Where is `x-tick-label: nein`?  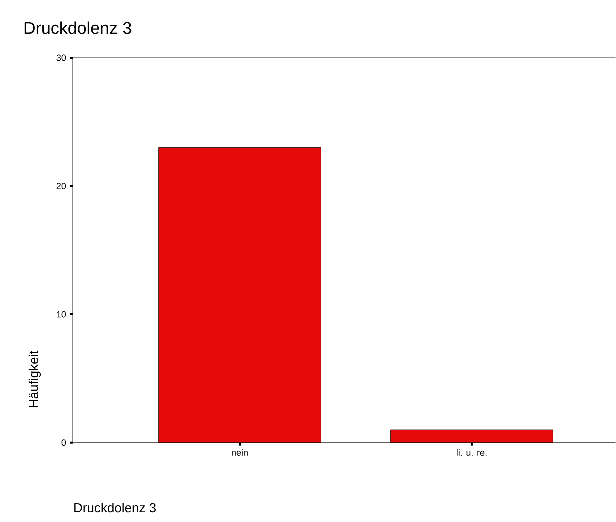 x-tick-label: nein is located at coordinates (240, 452).